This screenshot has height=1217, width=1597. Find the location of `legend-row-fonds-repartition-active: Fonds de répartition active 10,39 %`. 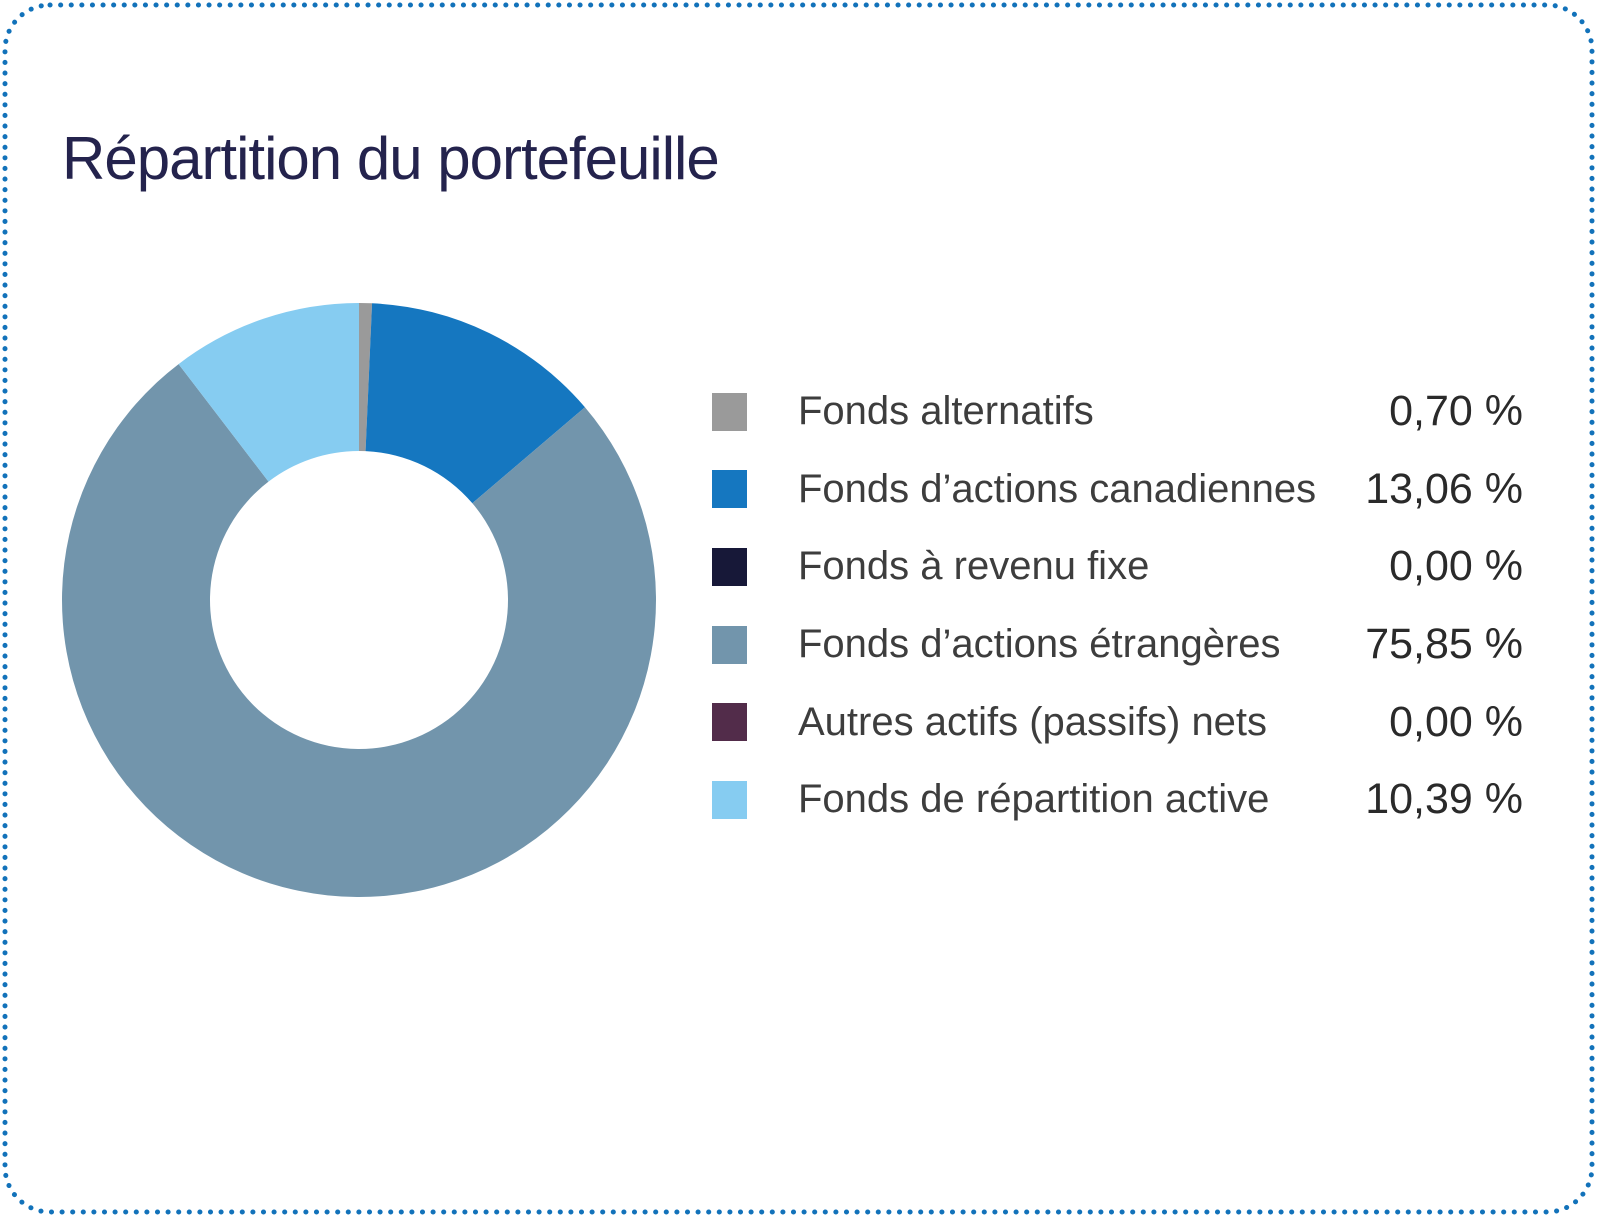

legend-row-fonds-repartition-active: Fonds de répartition active 10,39 % is located at coordinates (1117, 800).